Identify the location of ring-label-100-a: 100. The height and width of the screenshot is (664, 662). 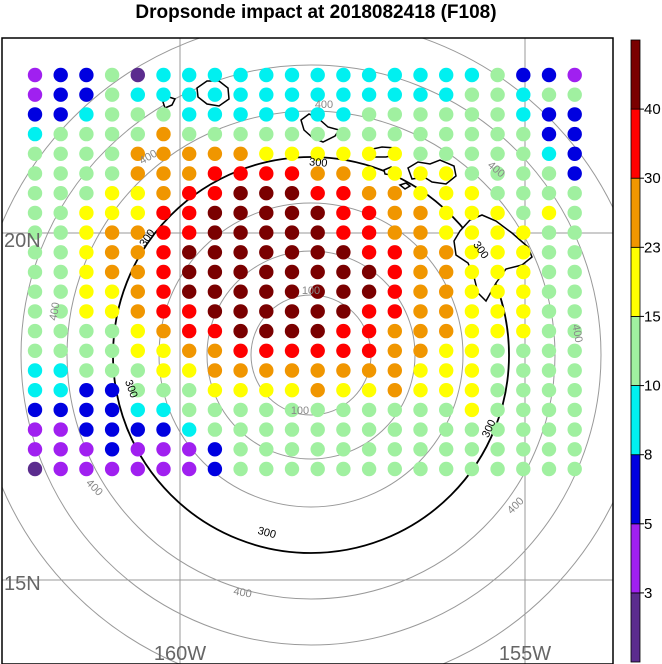
(311, 291).